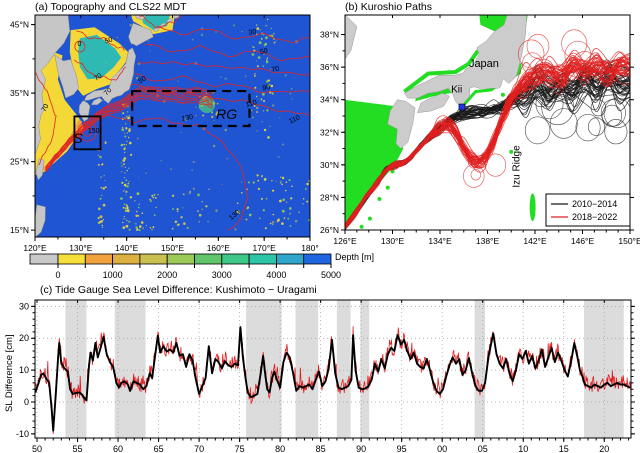  Describe the element at coordinates (78, 138) in the screenshot. I see `region-label-s: S` at that location.